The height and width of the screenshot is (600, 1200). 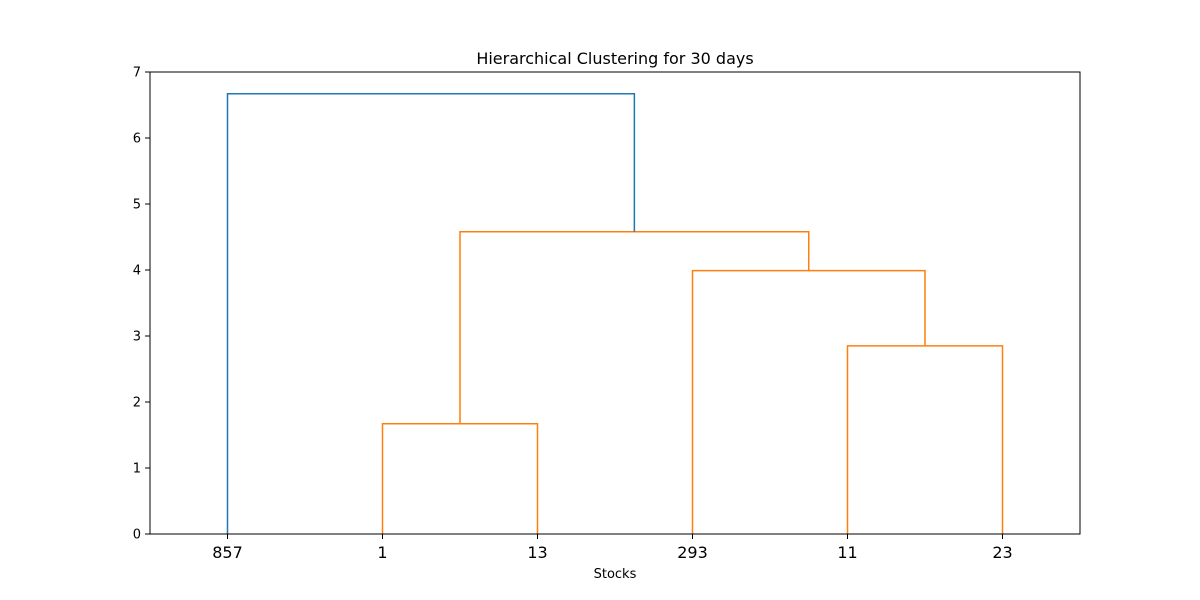 What do you see at coordinates (137, 73) in the screenshot?
I see `y-tick-label: 7` at bounding box center [137, 73].